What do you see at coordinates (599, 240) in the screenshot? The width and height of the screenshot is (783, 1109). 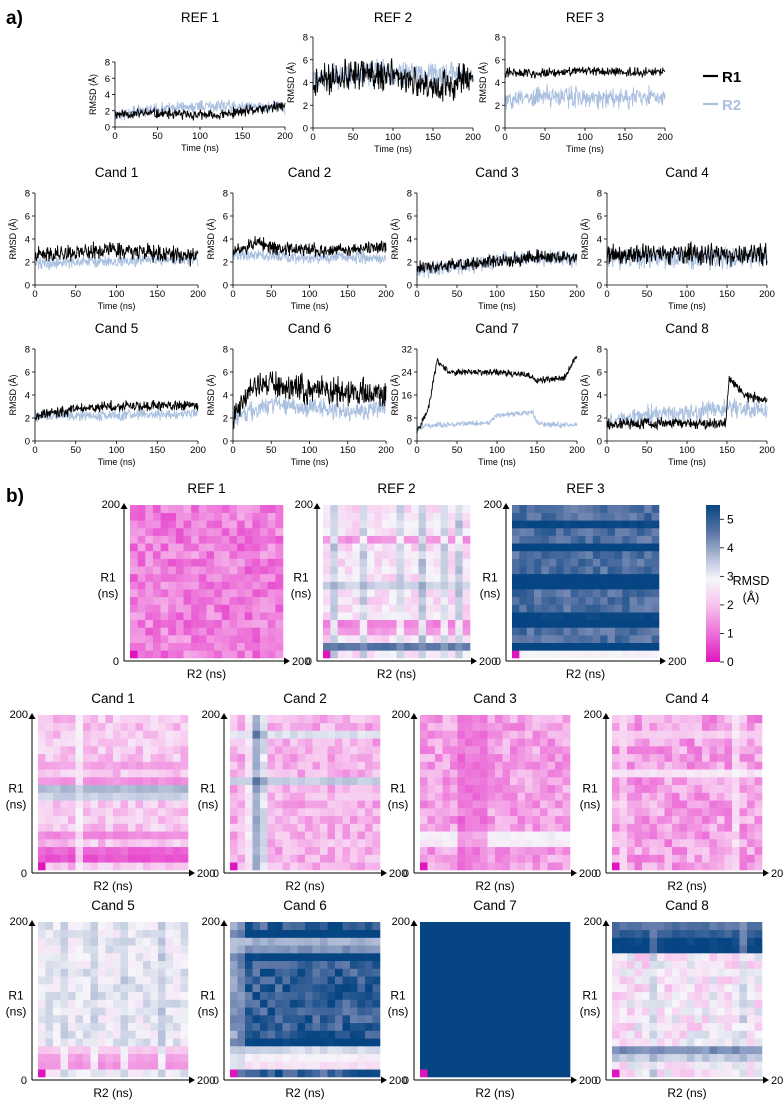 I see `y-tick-label: 4` at bounding box center [599, 240].